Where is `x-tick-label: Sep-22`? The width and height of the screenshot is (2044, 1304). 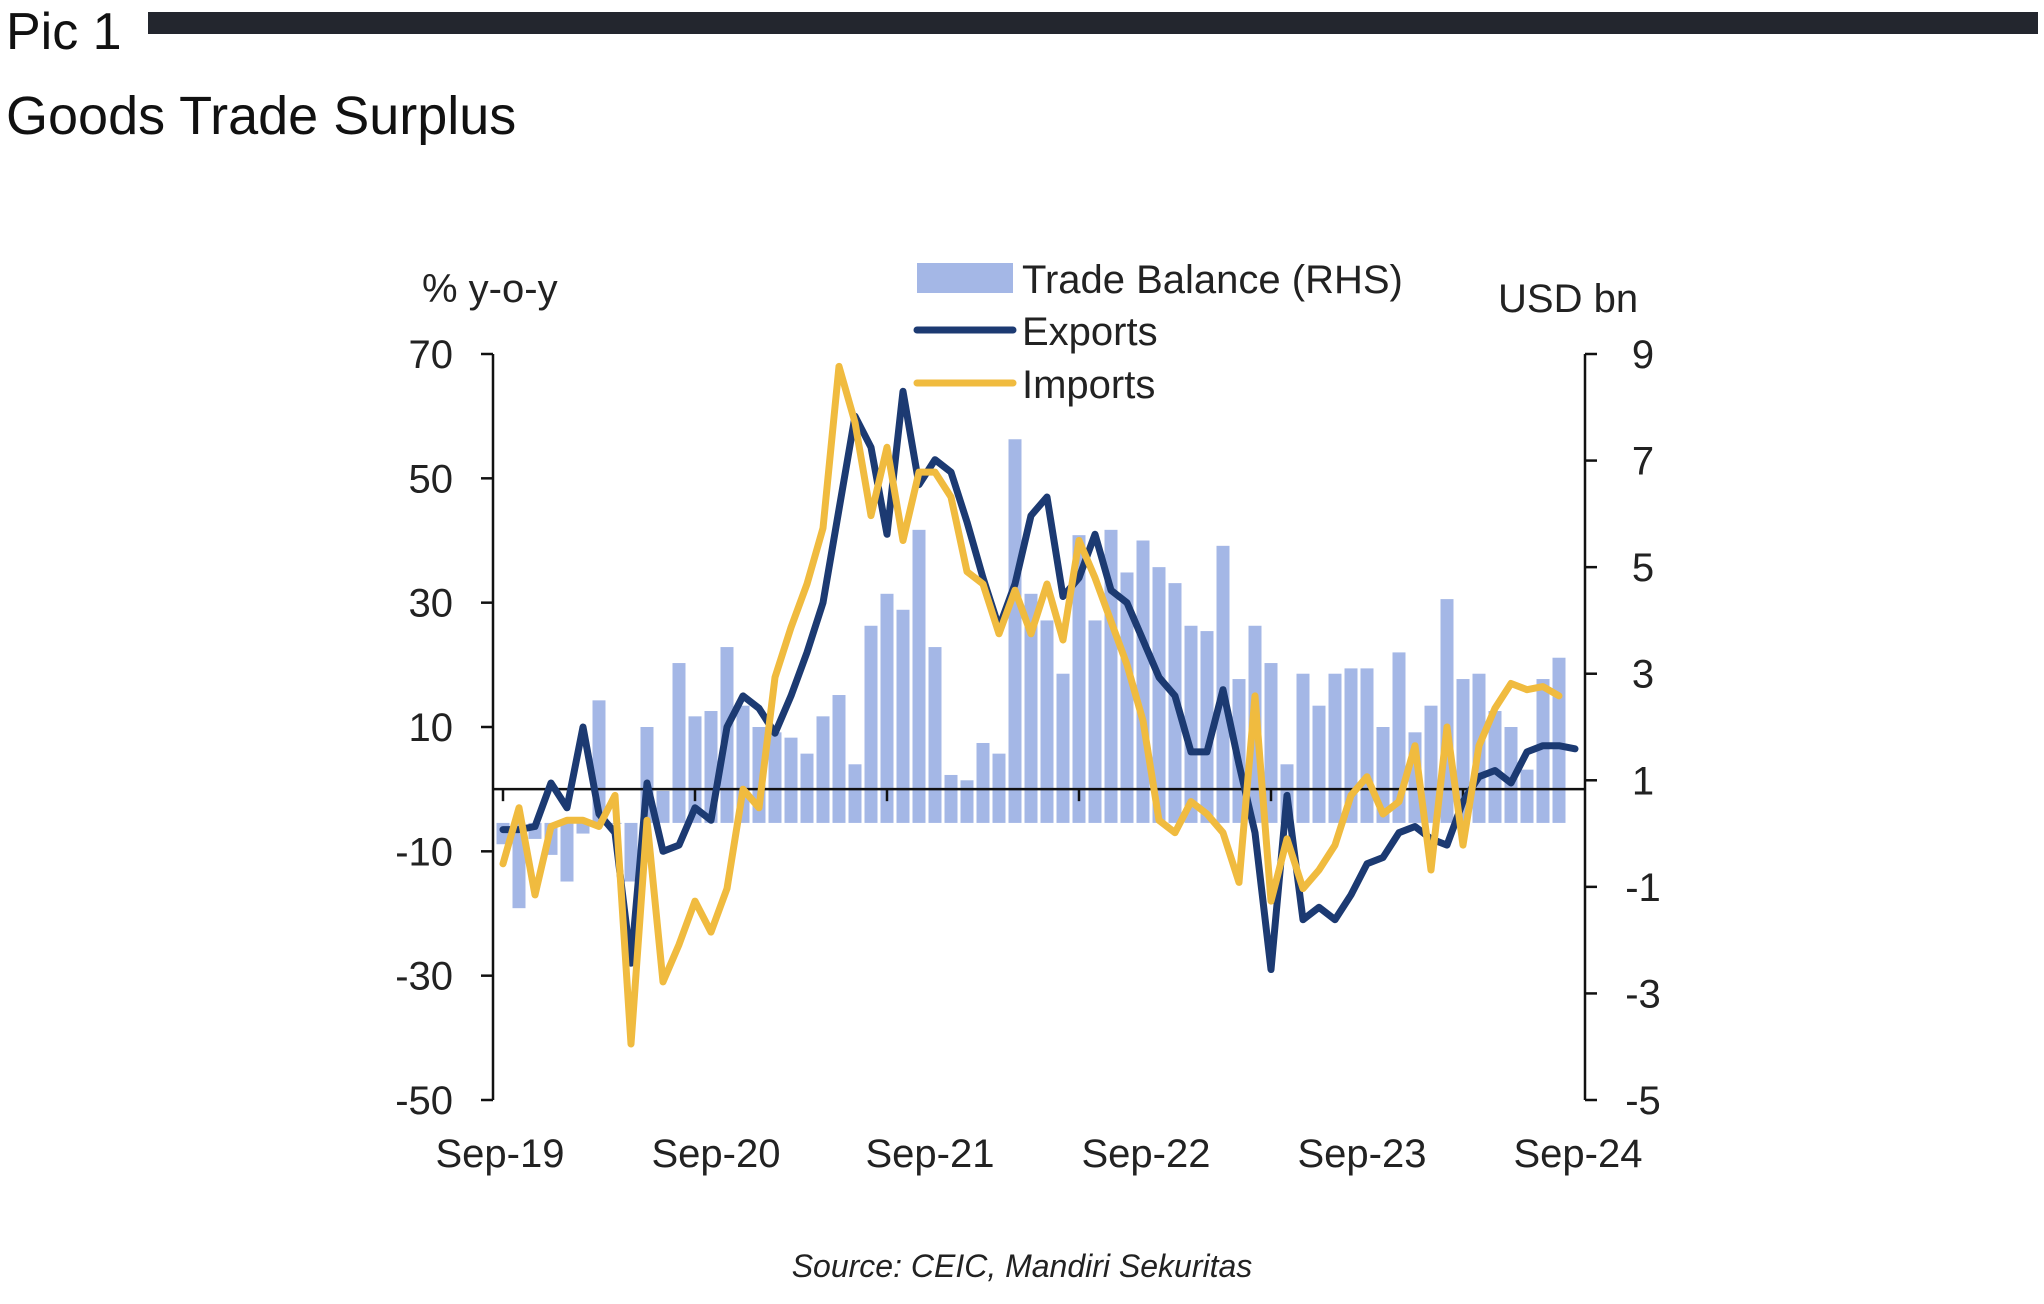
x-tick-label: Sep-22 is located at coordinates (1146, 1154).